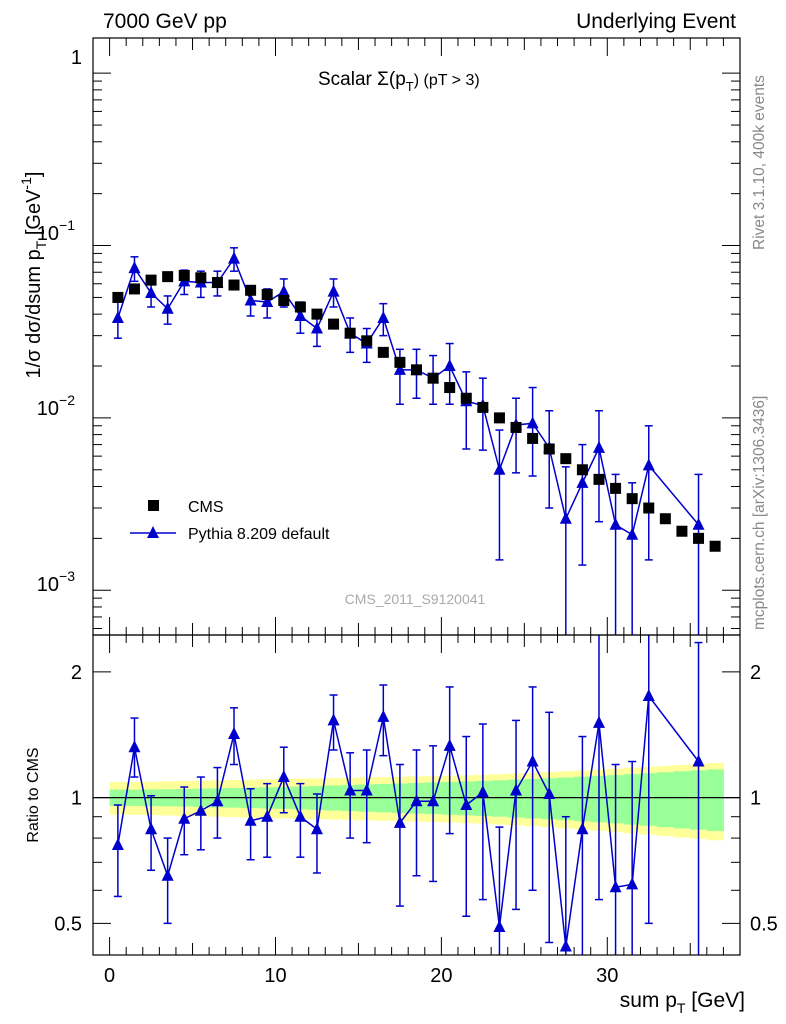 This screenshot has width=786, height=1024. I want to click on ytick-label-0.1: 10⁻¹, so click(56, 231).